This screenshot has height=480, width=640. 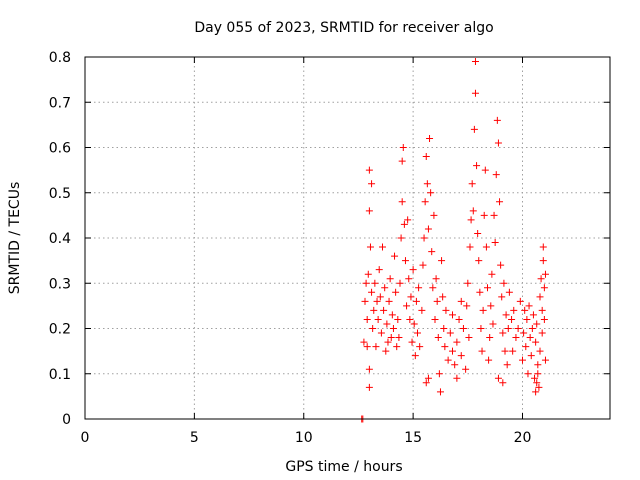 What do you see at coordinates (15, 238) in the screenshot?
I see `y-axis-label: SRMTID / TECUs` at bounding box center [15, 238].